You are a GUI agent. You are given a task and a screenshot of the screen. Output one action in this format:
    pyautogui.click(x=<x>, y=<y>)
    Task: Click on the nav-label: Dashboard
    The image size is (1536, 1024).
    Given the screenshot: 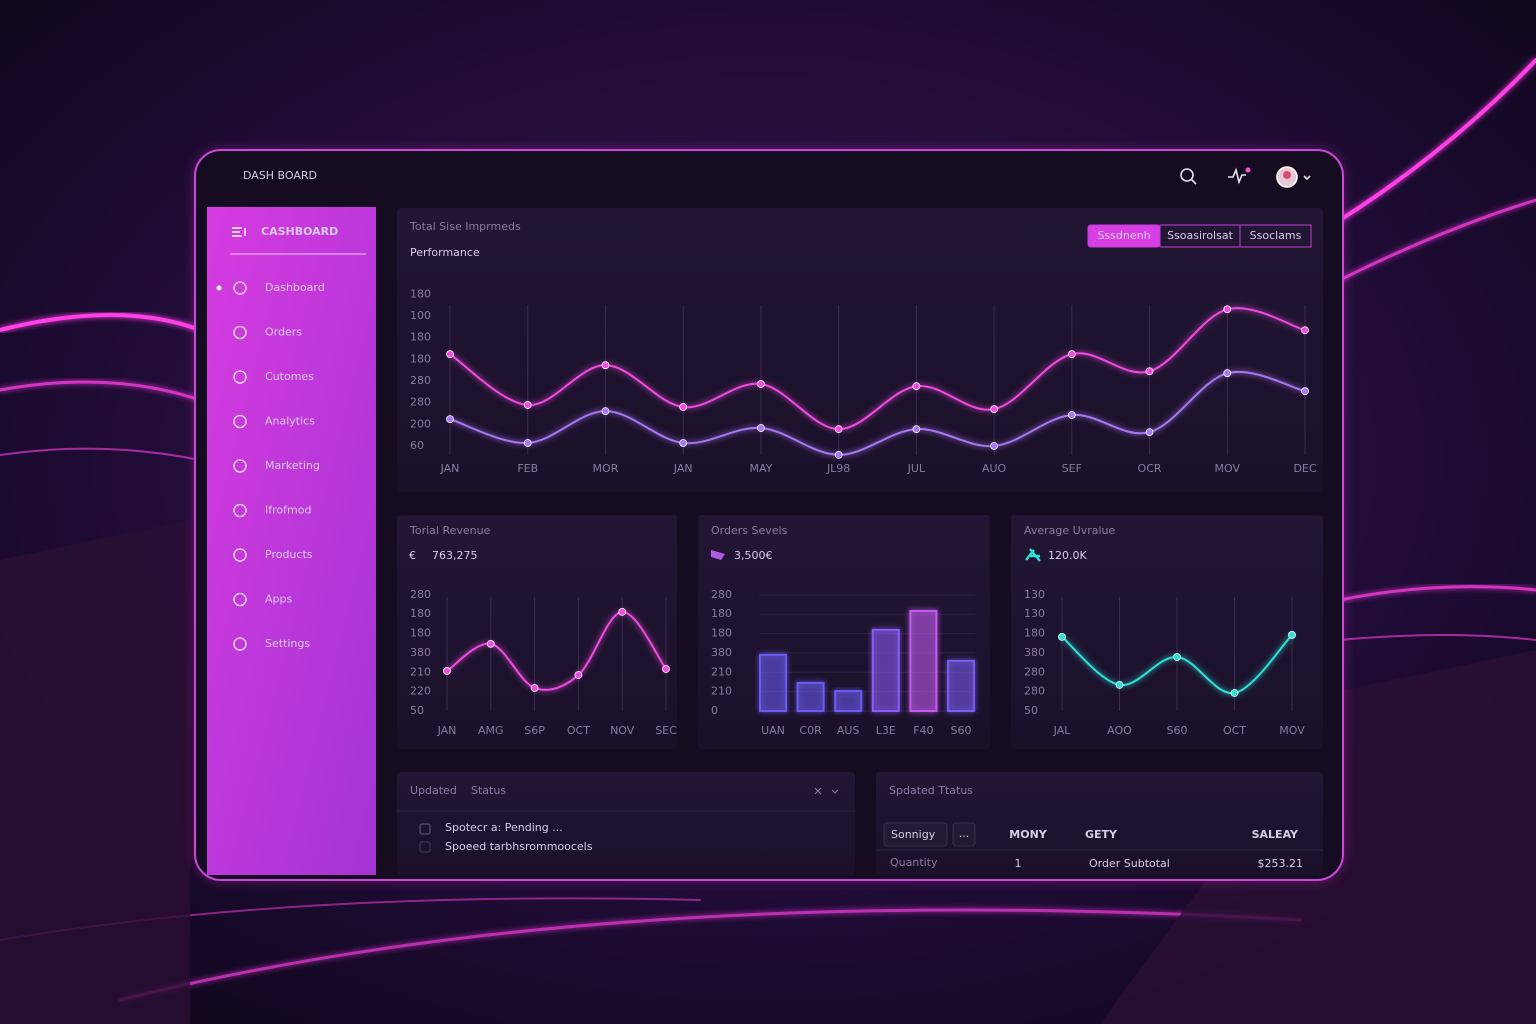 What is the action you would take?
    pyautogui.click(x=295, y=287)
    